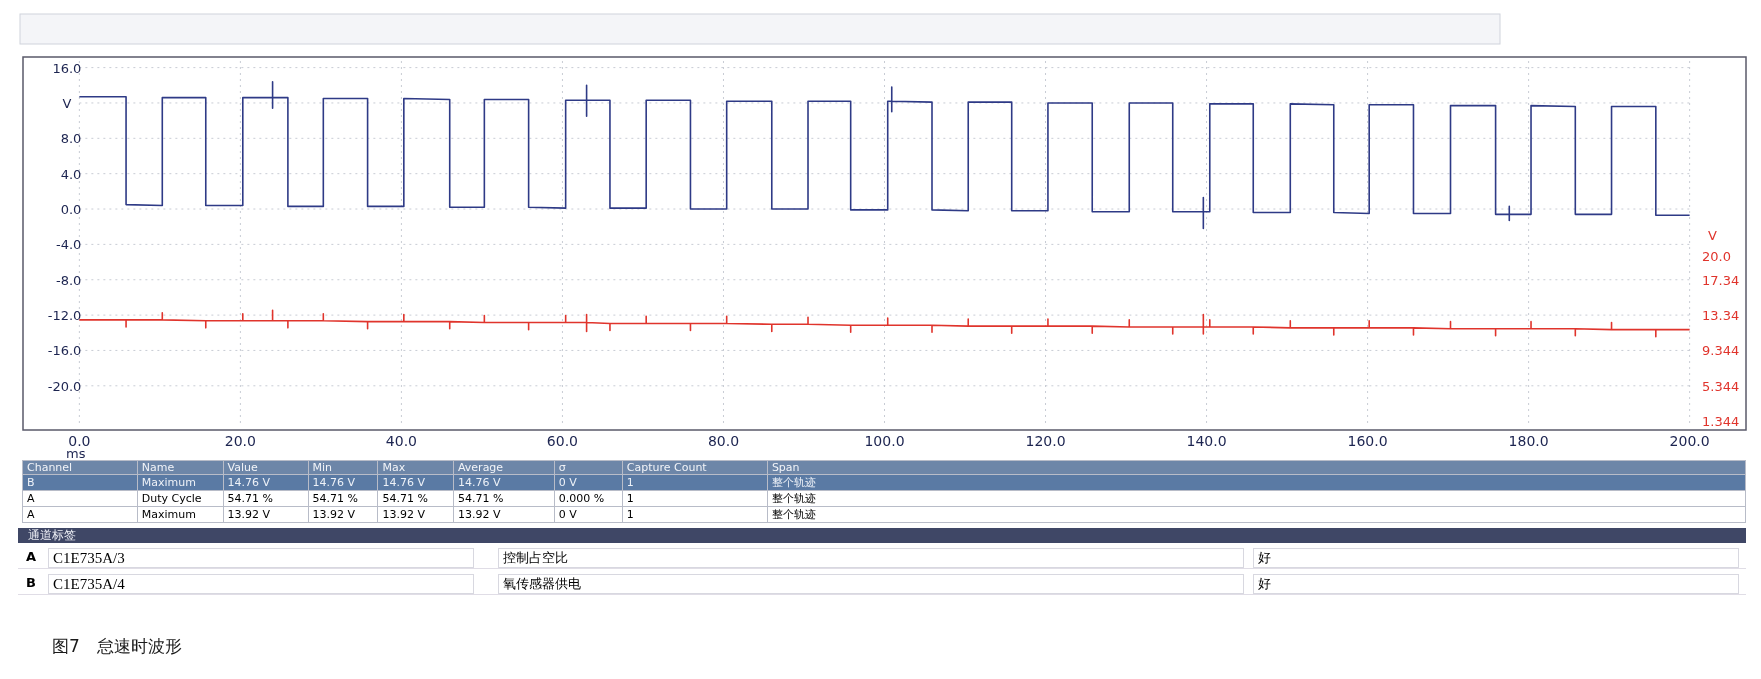 The image size is (1761, 679). Describe the element at coordinates (64, 316) in the screenshot. I see `y-tick-label: -12.0` at that location.